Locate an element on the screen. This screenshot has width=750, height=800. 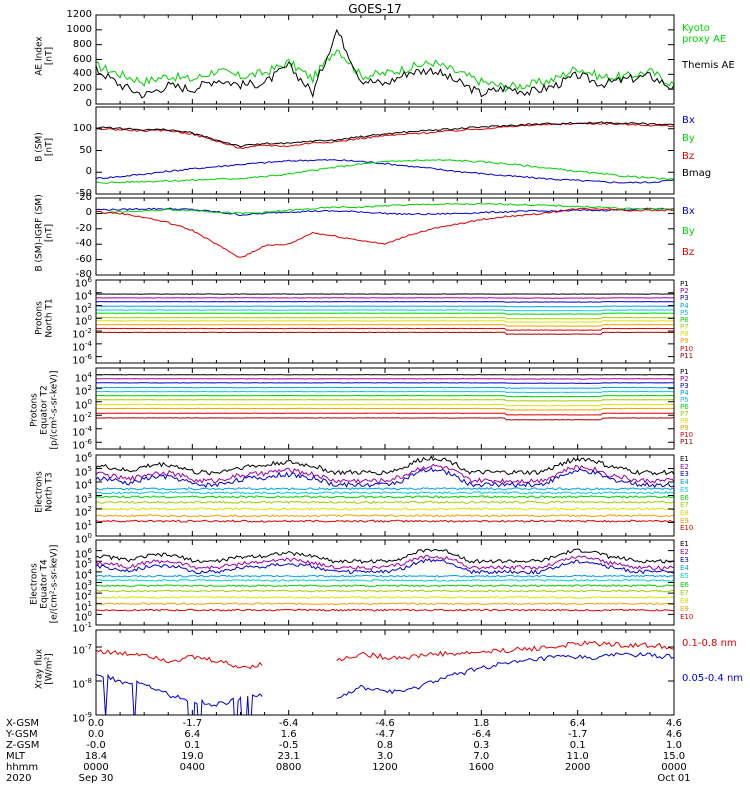
legend-0-1-0-8-nm: 0.1-0.8 nm is located at coordinates (709, 643).